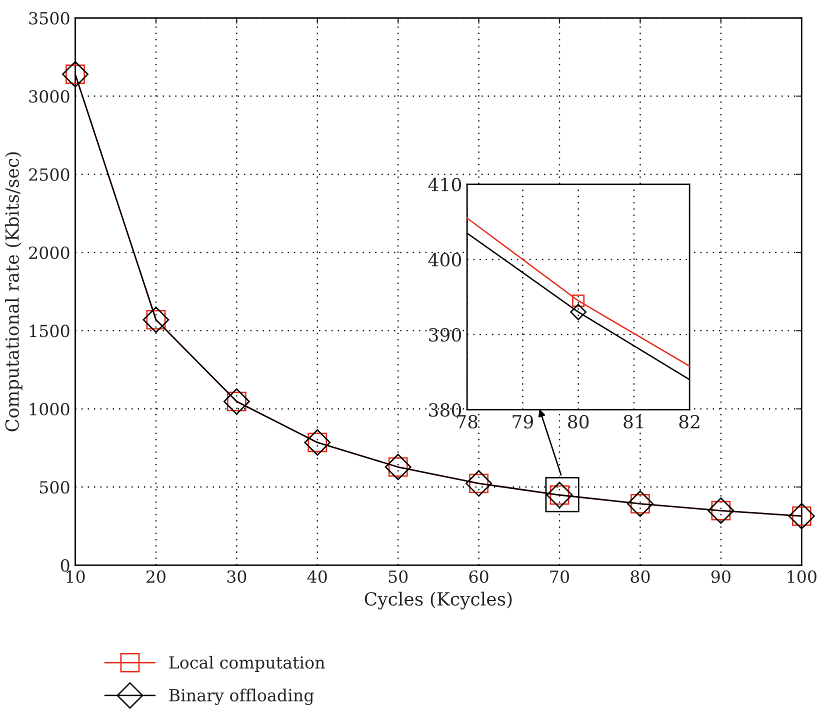  Describe the element at coordinates (50, 331) in the screenshot. I see `y-tick-label: 1500` at that location.